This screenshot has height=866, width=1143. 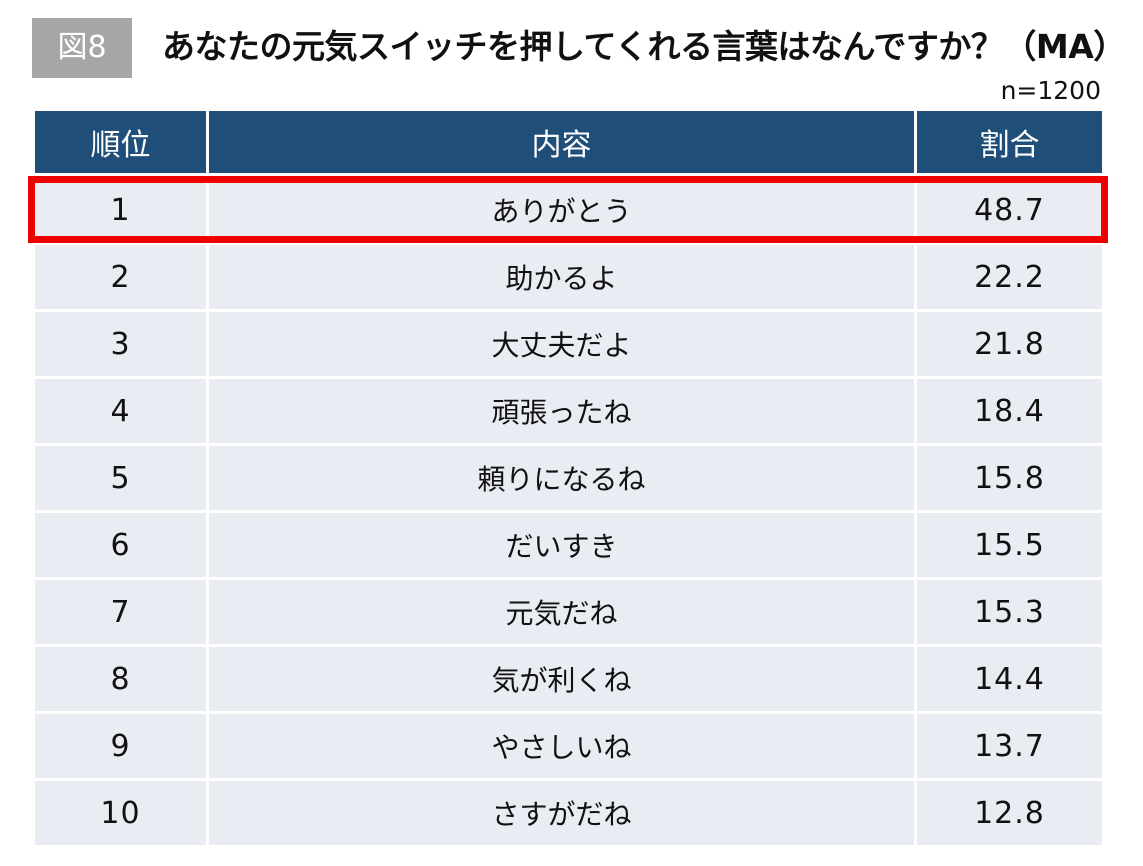 I want to click on content-cell: 頑張ったね, so click(x=561, y=411).